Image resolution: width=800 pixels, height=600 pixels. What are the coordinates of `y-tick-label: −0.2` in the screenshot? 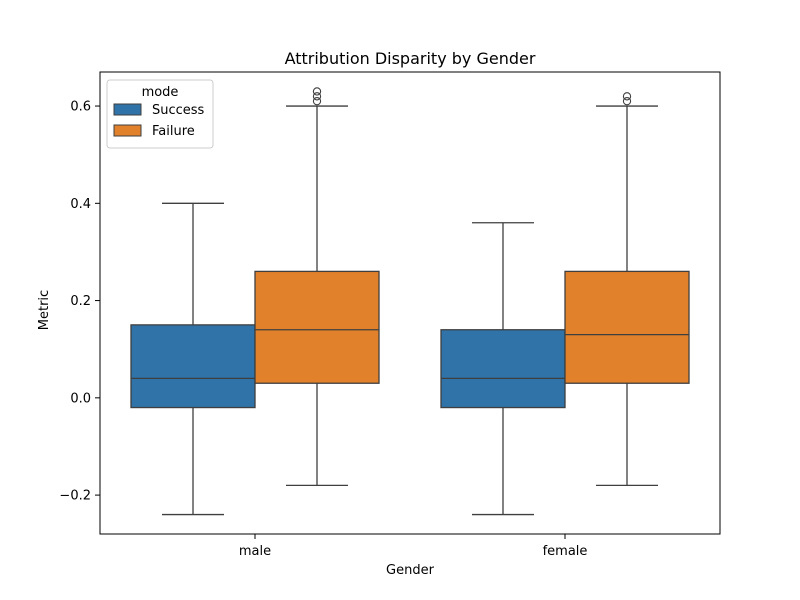 It's located at (75, 496).